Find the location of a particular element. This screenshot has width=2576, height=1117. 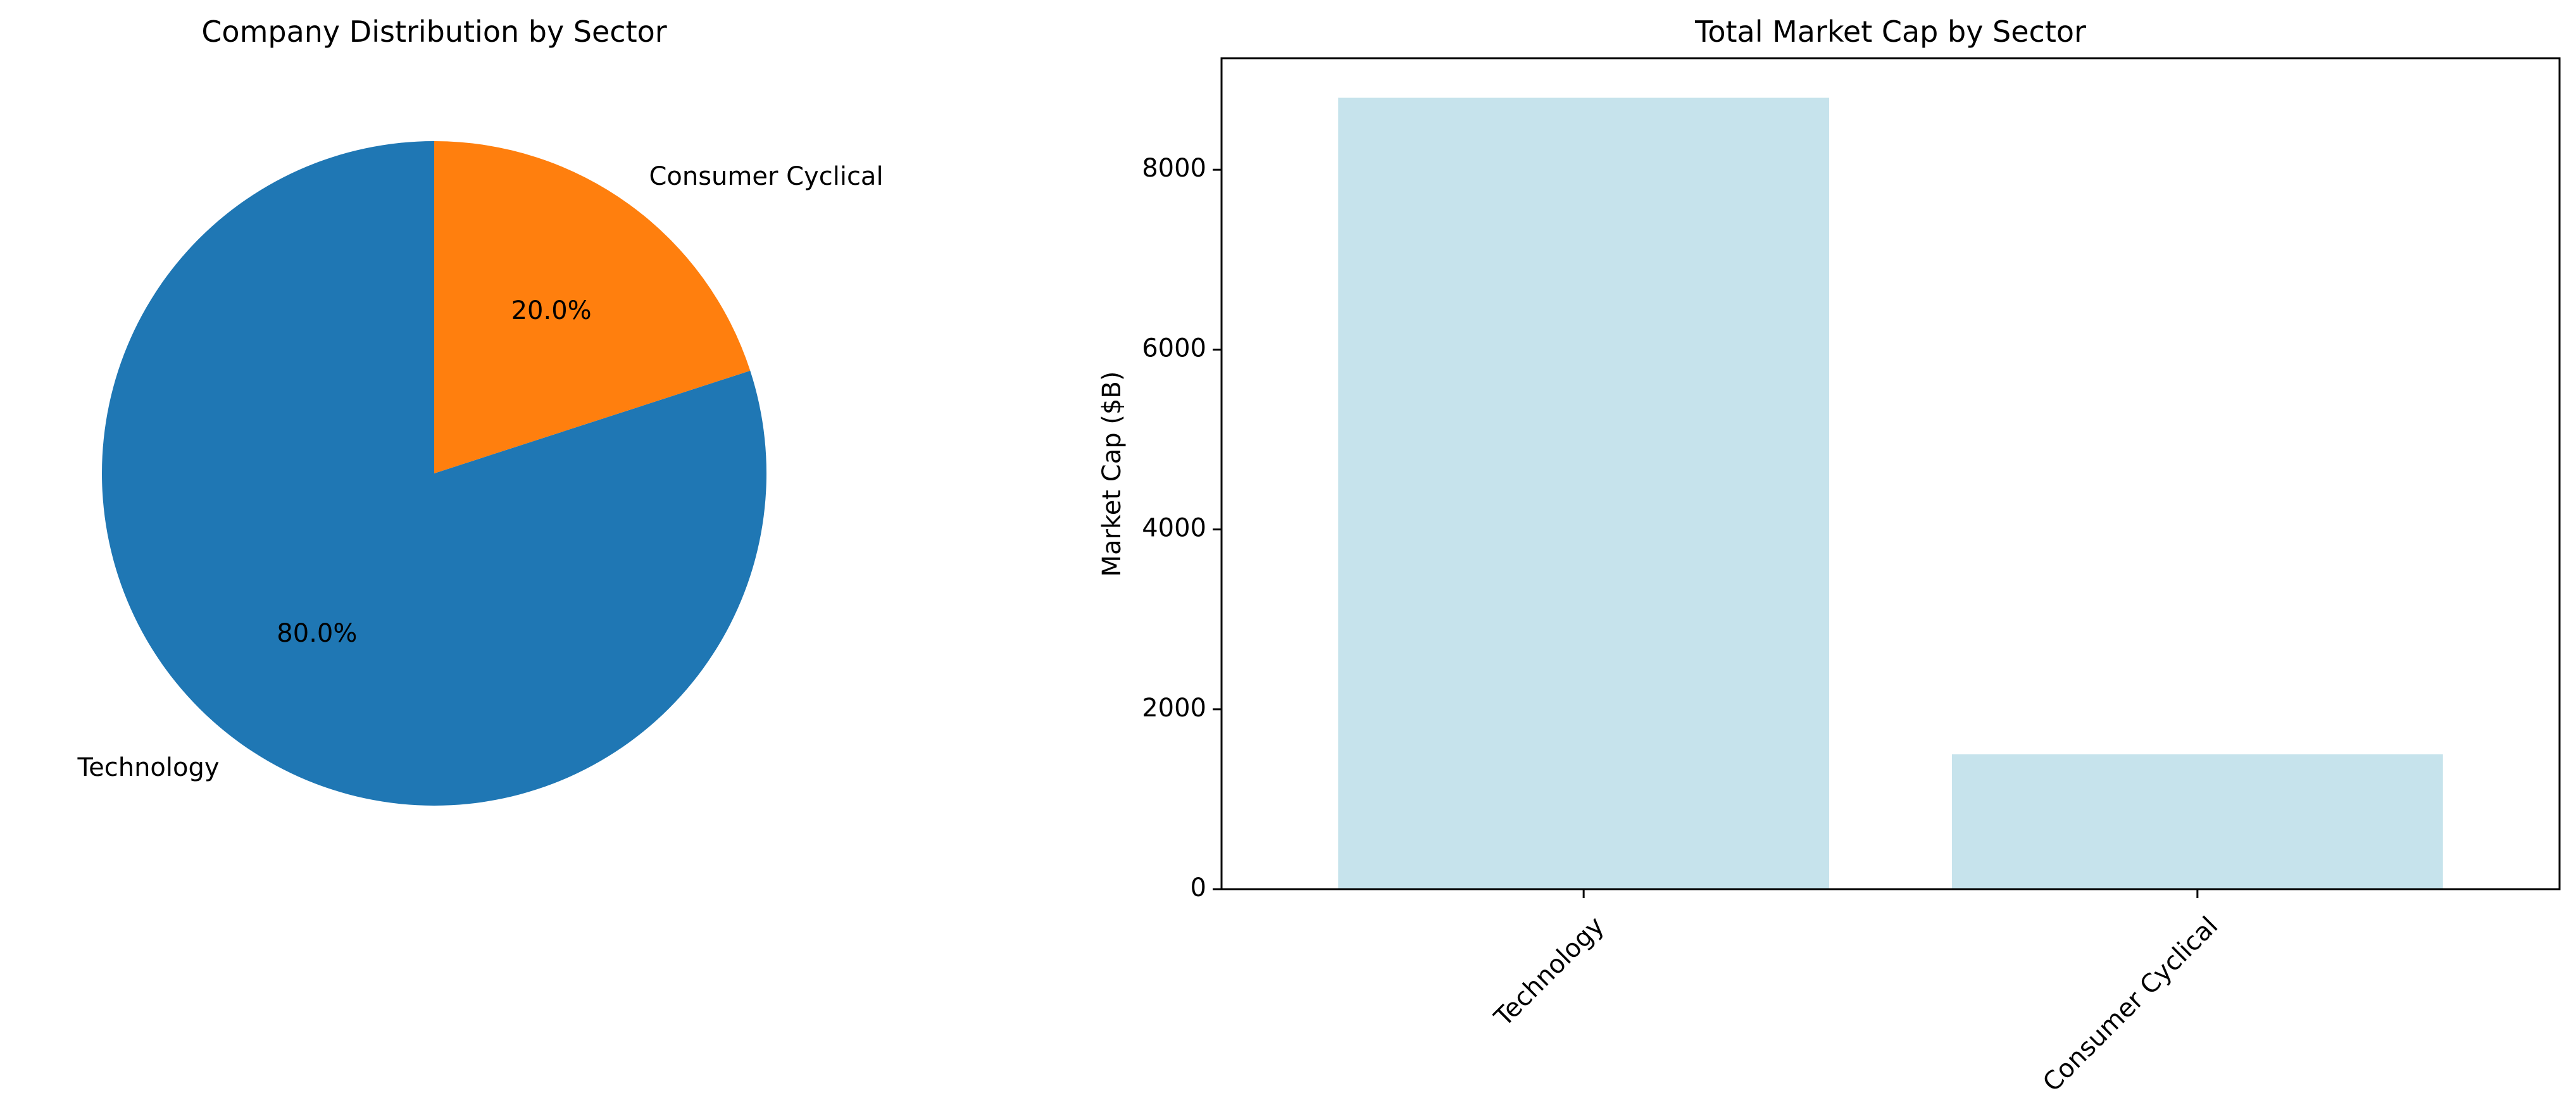

bar-chart-title: Total Market Cap by Sector is located at coordinates (1890, 32).